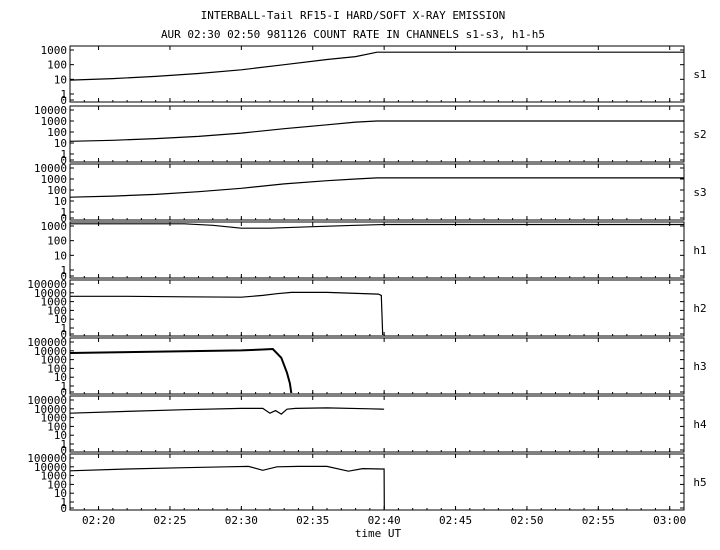 Image resolution: width=720 pixels, height=550 pixels. What do you see at coordinates (60, 377) in the screenshot?
I see `ytick-label-h3: 10` at bounding box center [60, 377].